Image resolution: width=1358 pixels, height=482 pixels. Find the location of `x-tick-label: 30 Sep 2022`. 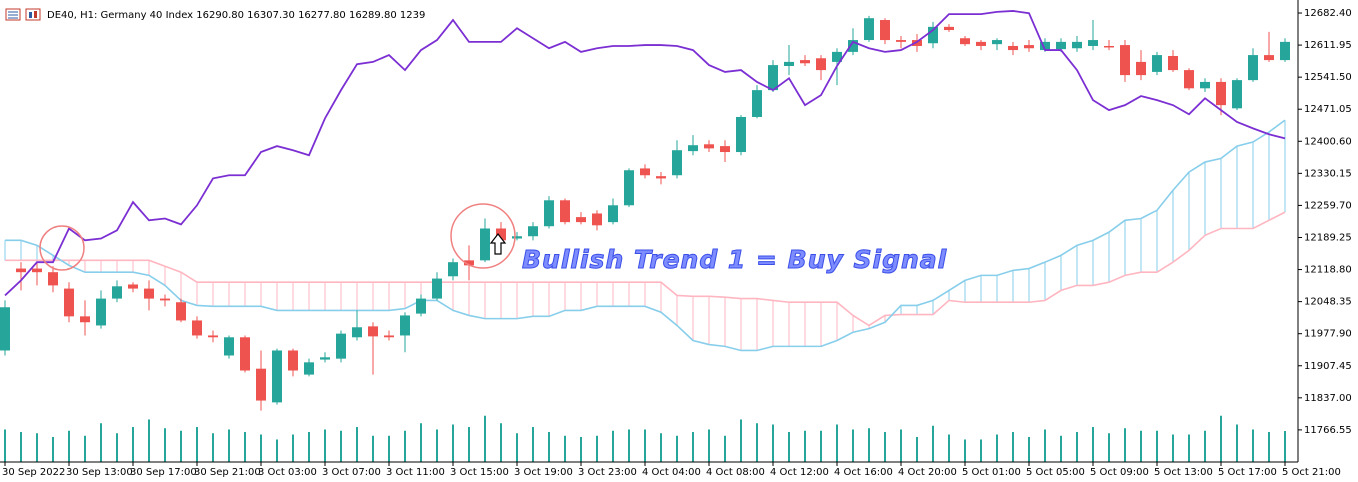

x-tick-label: 30 Sep 2022 is located at coordinates (33, 472).